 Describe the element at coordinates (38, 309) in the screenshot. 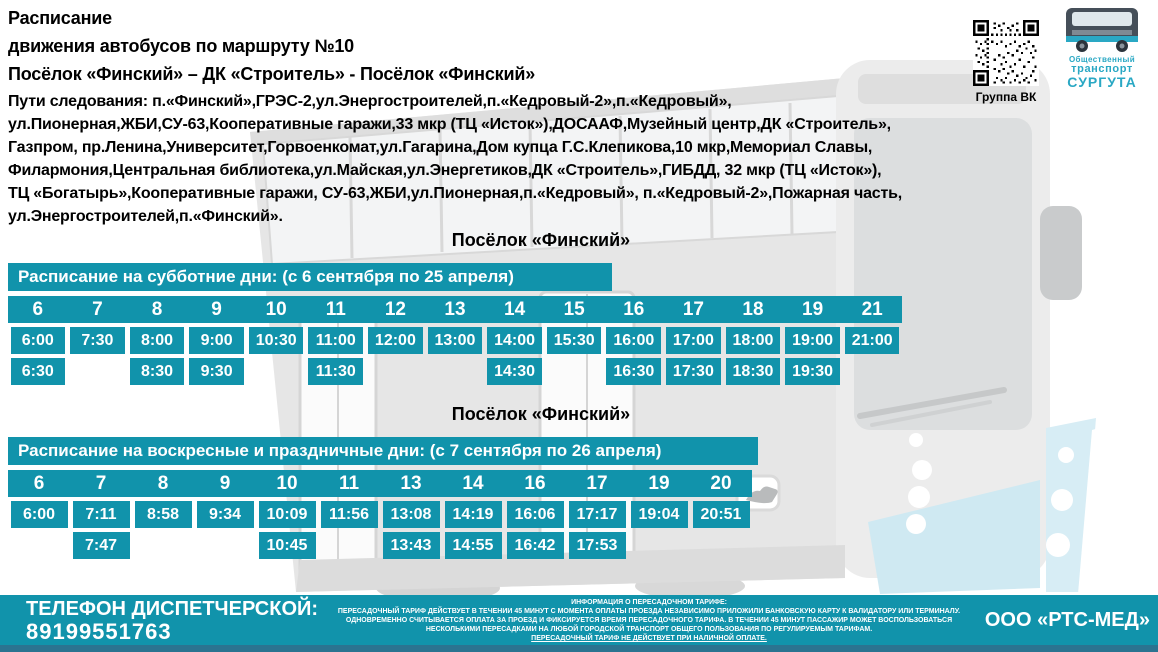

I see `hour-cell: 6` at that location.